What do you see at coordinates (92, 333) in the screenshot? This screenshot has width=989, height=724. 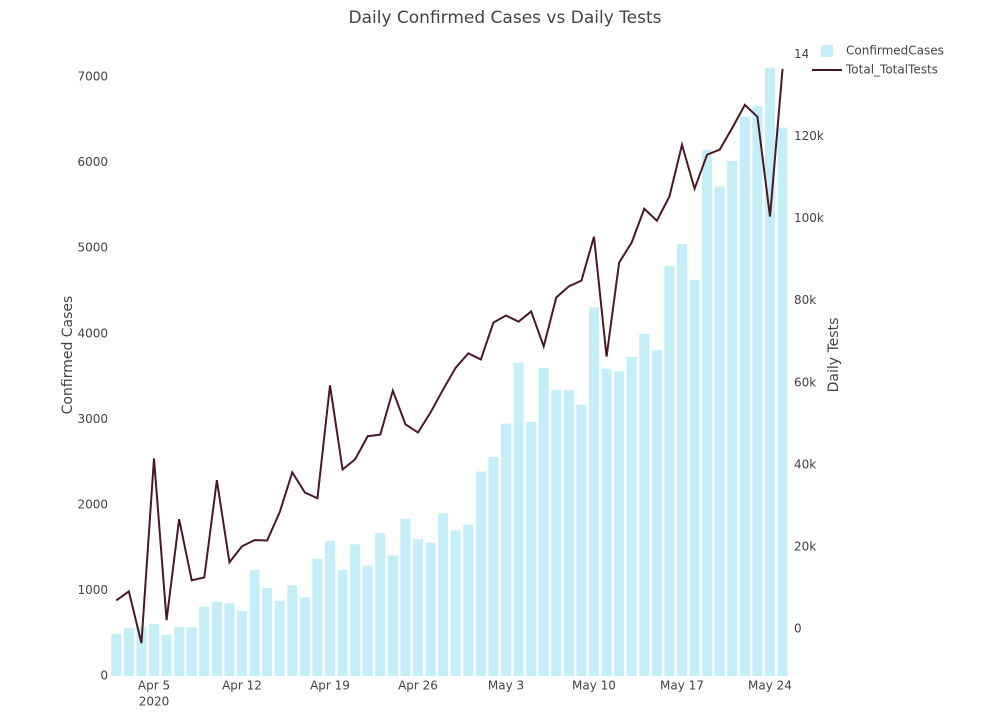 I see `y-tick-label: 4000` at bounding box center [92, 333].